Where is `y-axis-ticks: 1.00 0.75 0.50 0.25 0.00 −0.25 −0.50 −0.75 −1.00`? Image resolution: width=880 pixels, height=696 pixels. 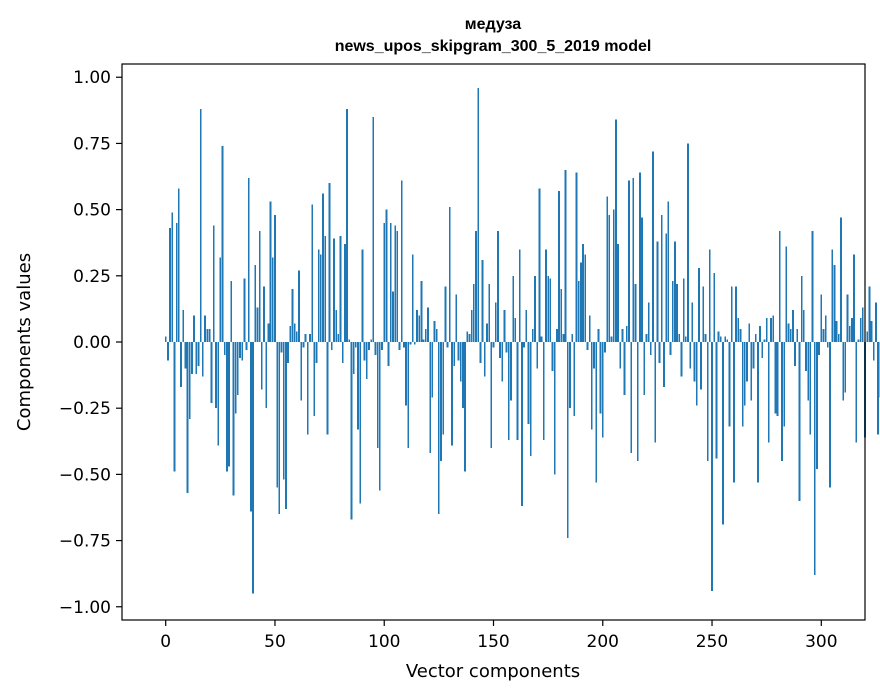
y-axis-ticks: 1.00 0.75 0.50 0.25 0.00 −0.25 −0.50 −0.75 −1.00 is located at coordinates (90, 343).